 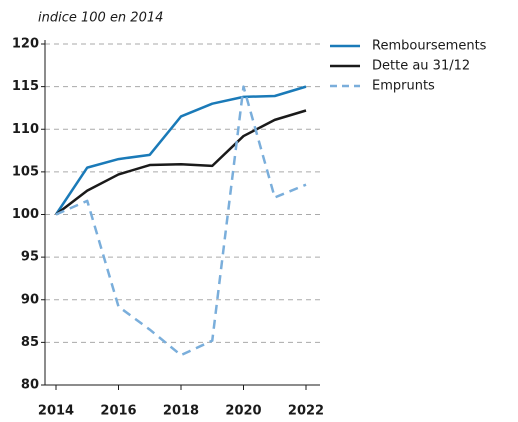 I want to click on y-tick-label: 80, so click(x=30, y=385).